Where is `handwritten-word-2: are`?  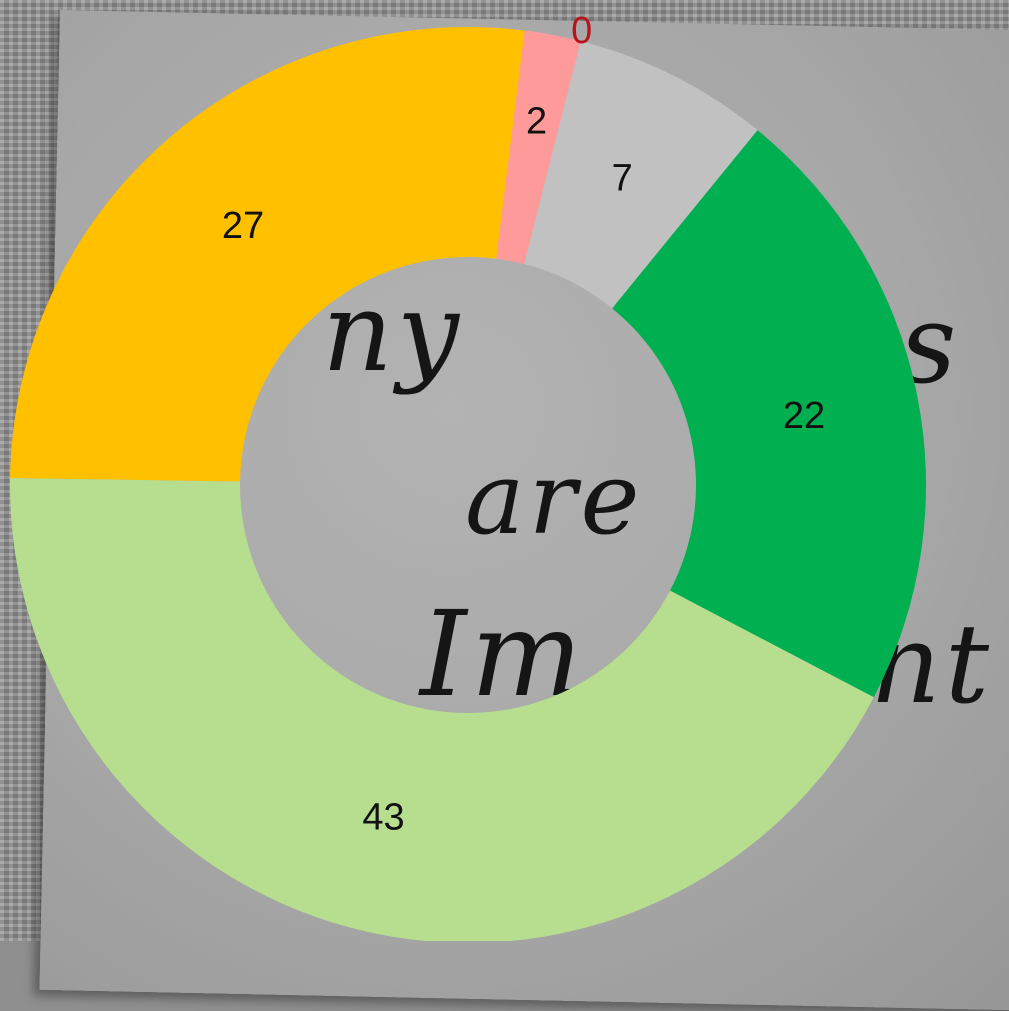
handwritten-word-2: are is located at coordinates (554, 498).